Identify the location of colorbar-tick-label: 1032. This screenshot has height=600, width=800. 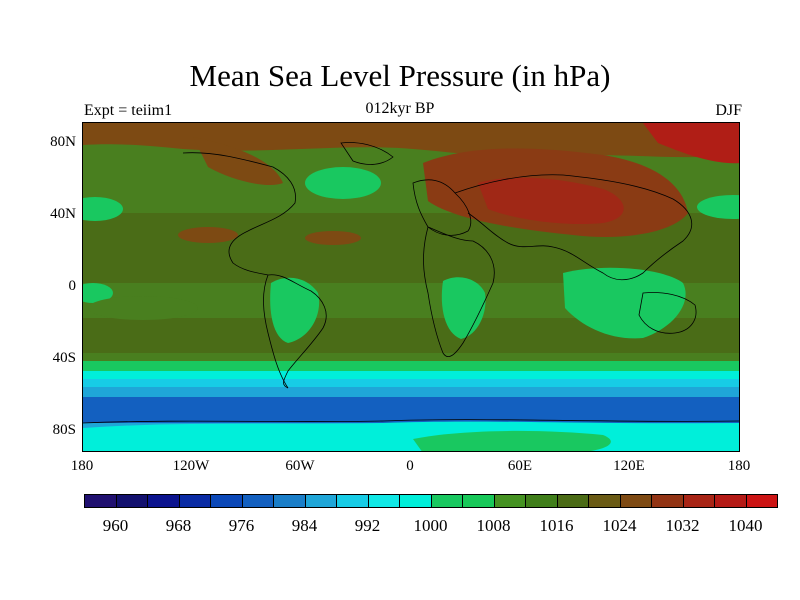
(682, 525).